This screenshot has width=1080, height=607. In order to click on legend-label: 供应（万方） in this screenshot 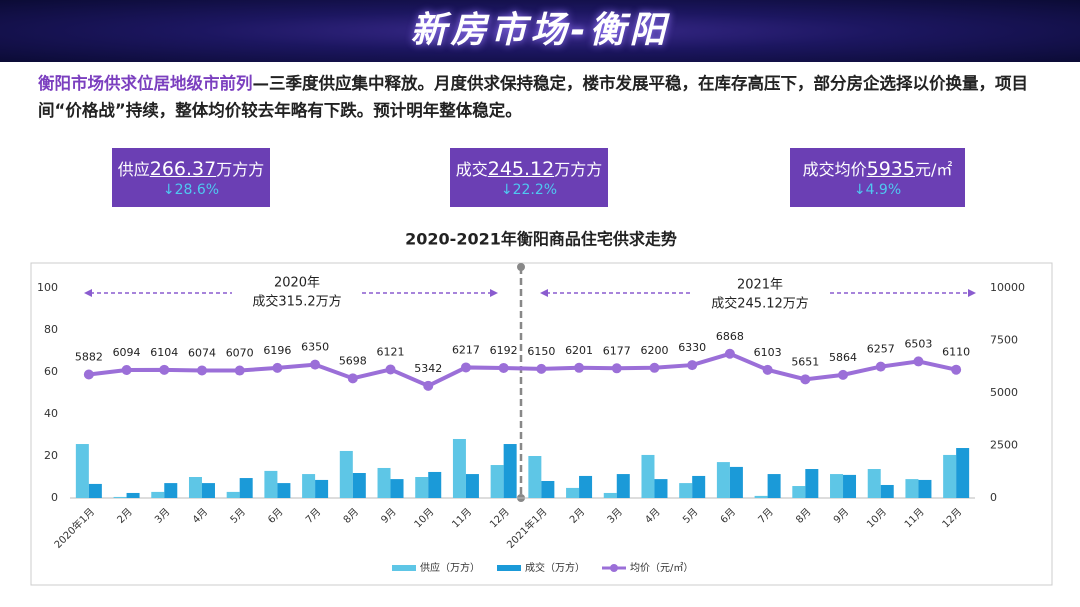, I will do `click(450, 567)`.